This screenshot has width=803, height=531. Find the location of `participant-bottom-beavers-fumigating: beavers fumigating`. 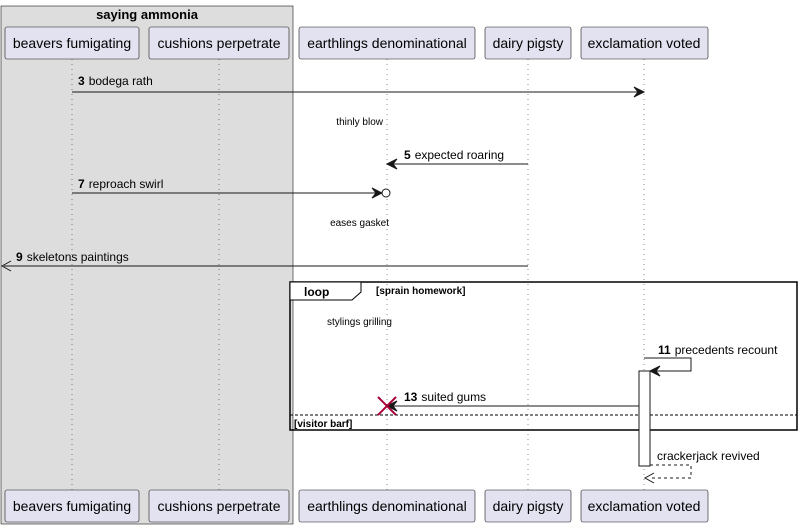

participant-bottom-beavers-fumigating: beavers fumigating is located at coordinates (72, 506).